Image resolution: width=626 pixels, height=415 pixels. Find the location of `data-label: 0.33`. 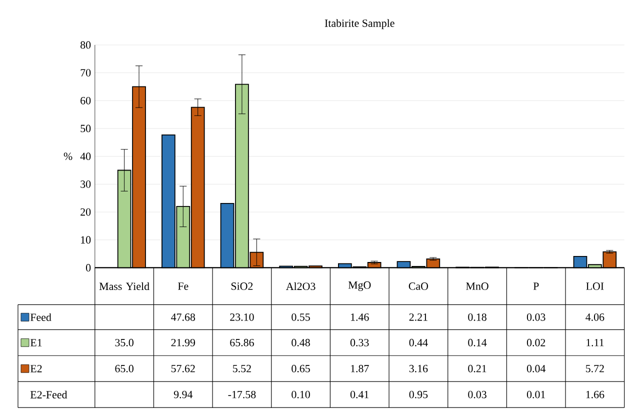

data-label: 0.33 is located at coordinates (359, 343).